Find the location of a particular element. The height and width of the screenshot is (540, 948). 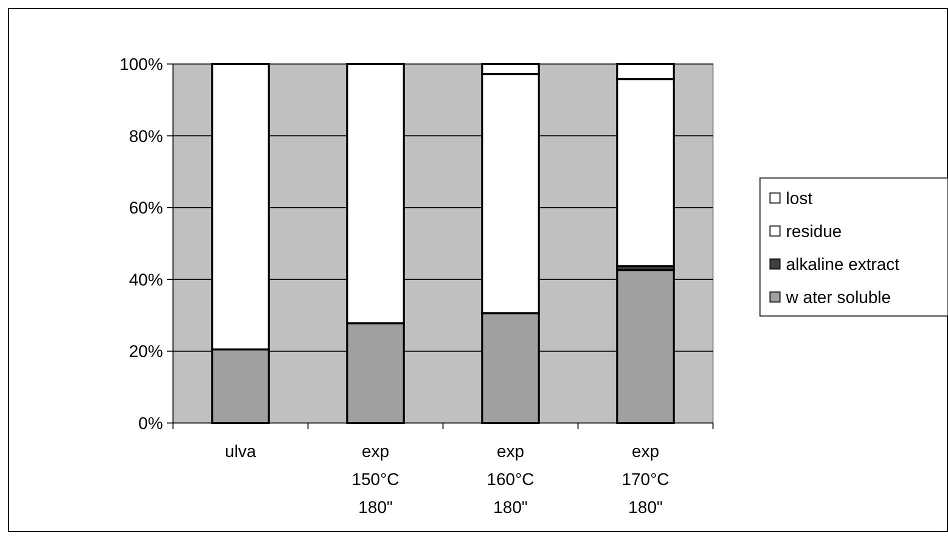

x-tick-label: exp 160°C 180" is located at coordinates (510, 479).